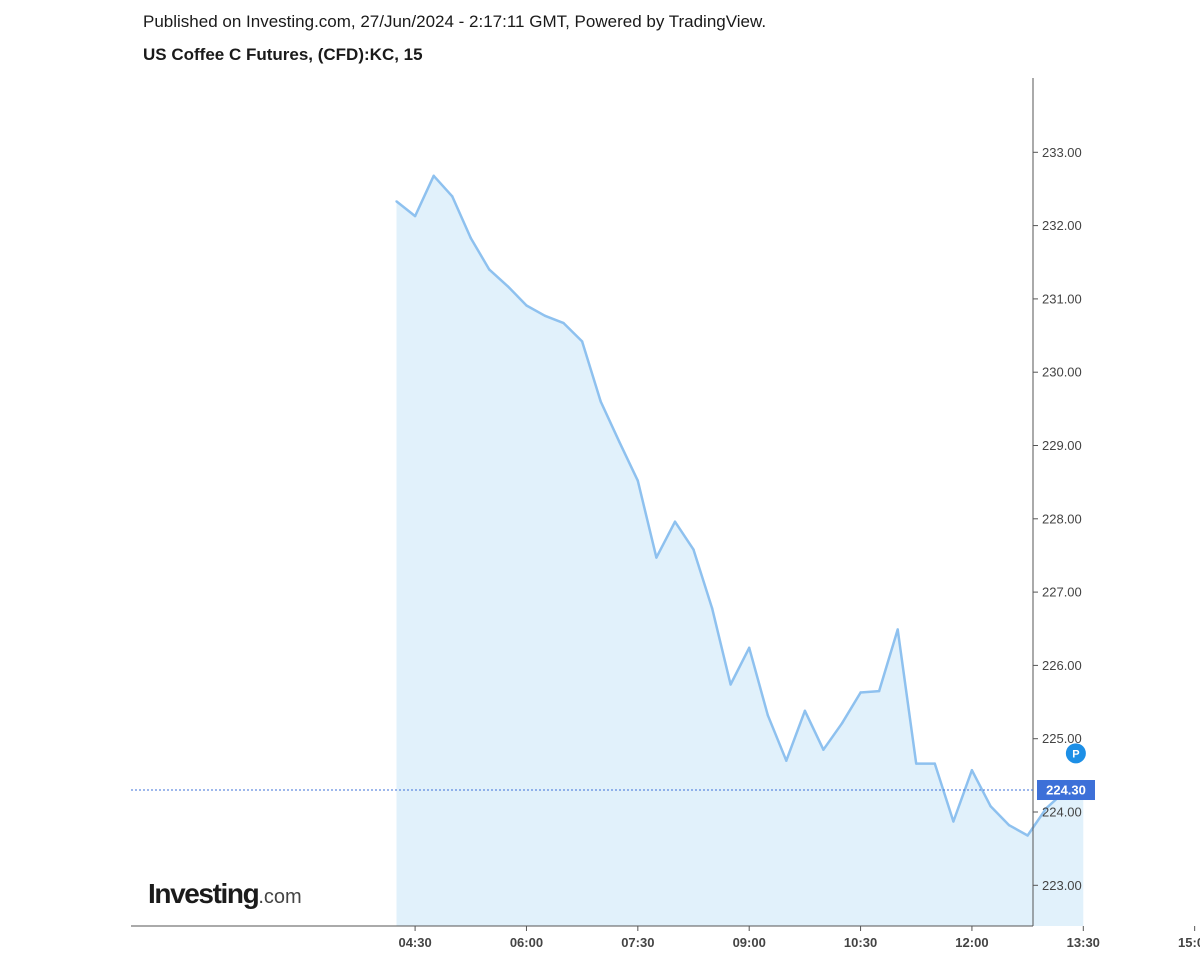  What do you see at coordinates (526, 942) in the screenshot?
I see `x-tick-label: 06:00` at bounding box center [526, 942].